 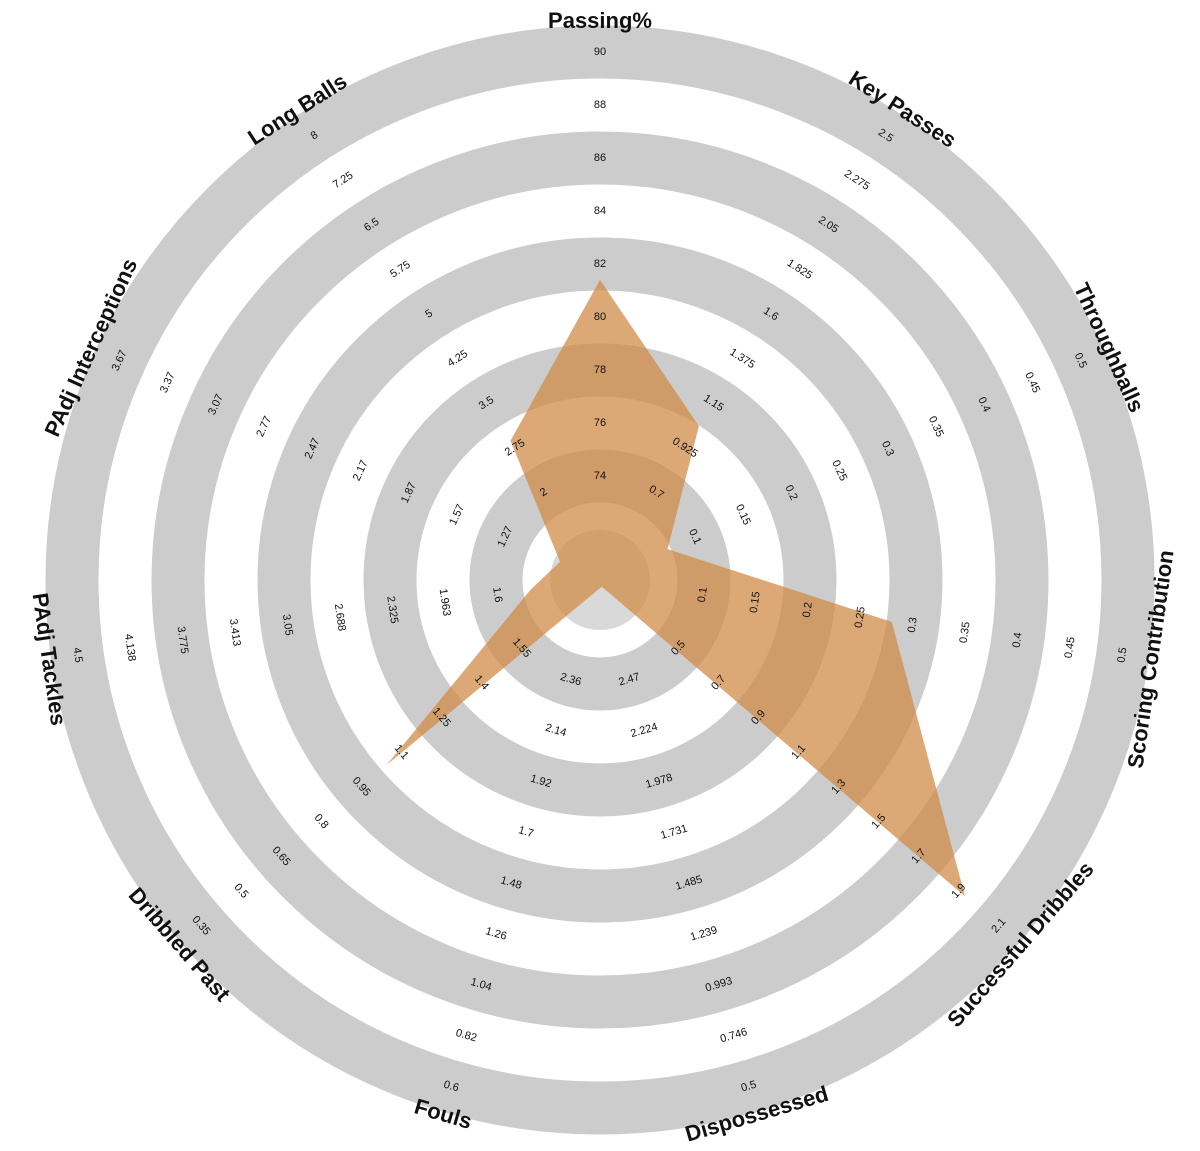 I want to click on tick-label: 3.413, so click(x=235, y=632).